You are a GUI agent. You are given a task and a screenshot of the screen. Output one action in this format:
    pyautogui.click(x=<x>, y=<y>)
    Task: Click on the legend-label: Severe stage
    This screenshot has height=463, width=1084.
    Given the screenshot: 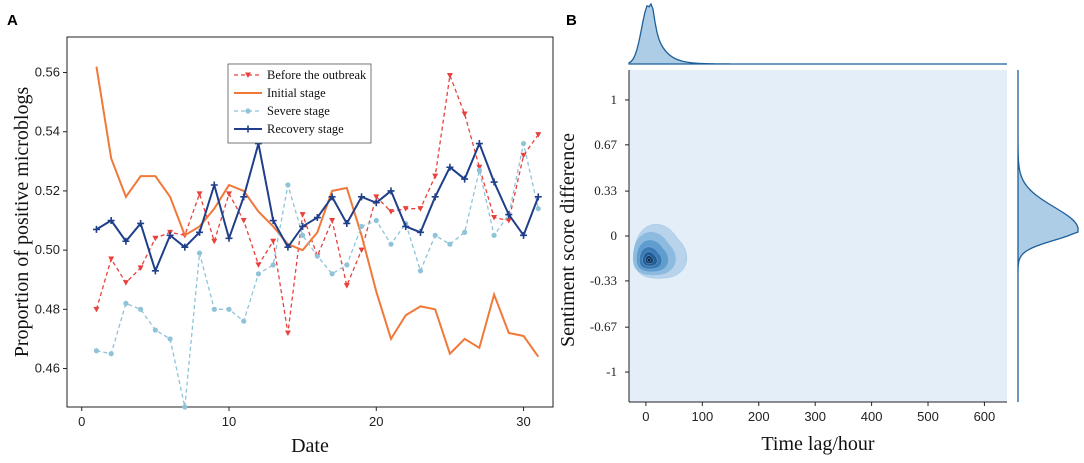 What is the action you would take?
    pyautogui.click(x=298, y=111)
    